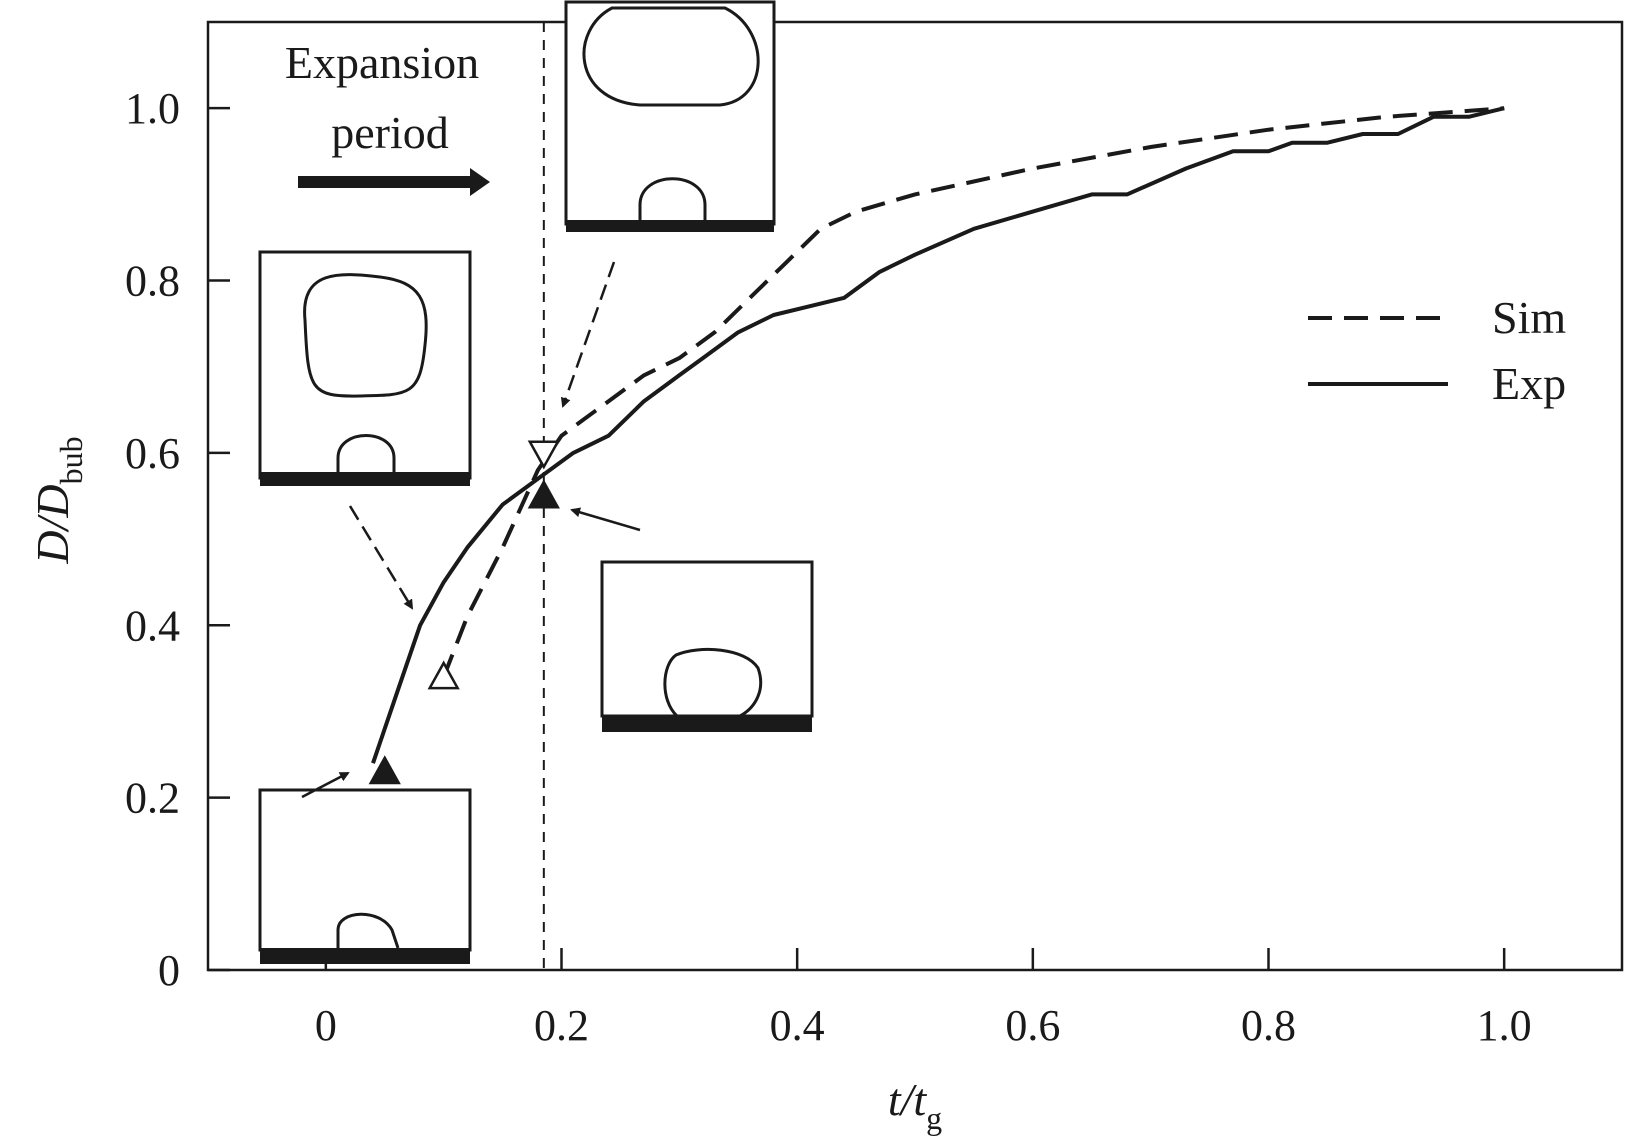 This screenshot has height=1146, width=1627. Describe the element at coordinates (1529, 383) in the screenshot. I see `legend-label-exp: Exp` at that location.